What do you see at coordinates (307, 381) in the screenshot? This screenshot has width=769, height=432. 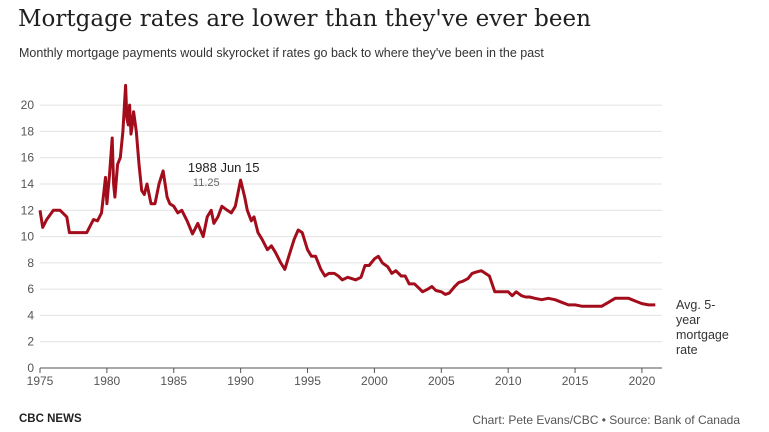 I see `x-tick-label: 1995` at bounding box center [307, 381].